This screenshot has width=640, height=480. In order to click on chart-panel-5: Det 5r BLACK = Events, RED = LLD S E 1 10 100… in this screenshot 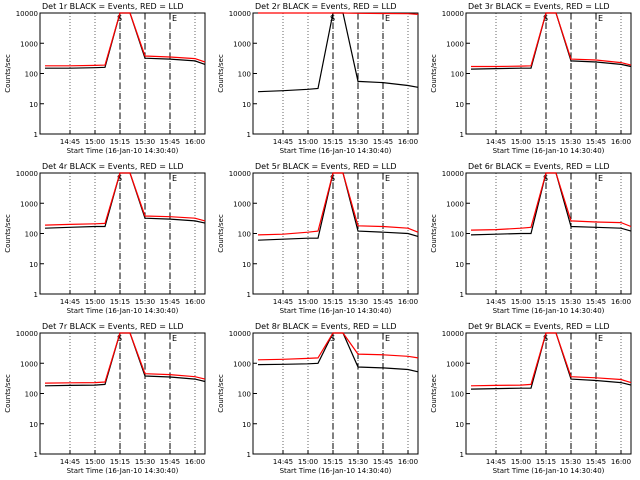, I will do `click(318, 238)`.